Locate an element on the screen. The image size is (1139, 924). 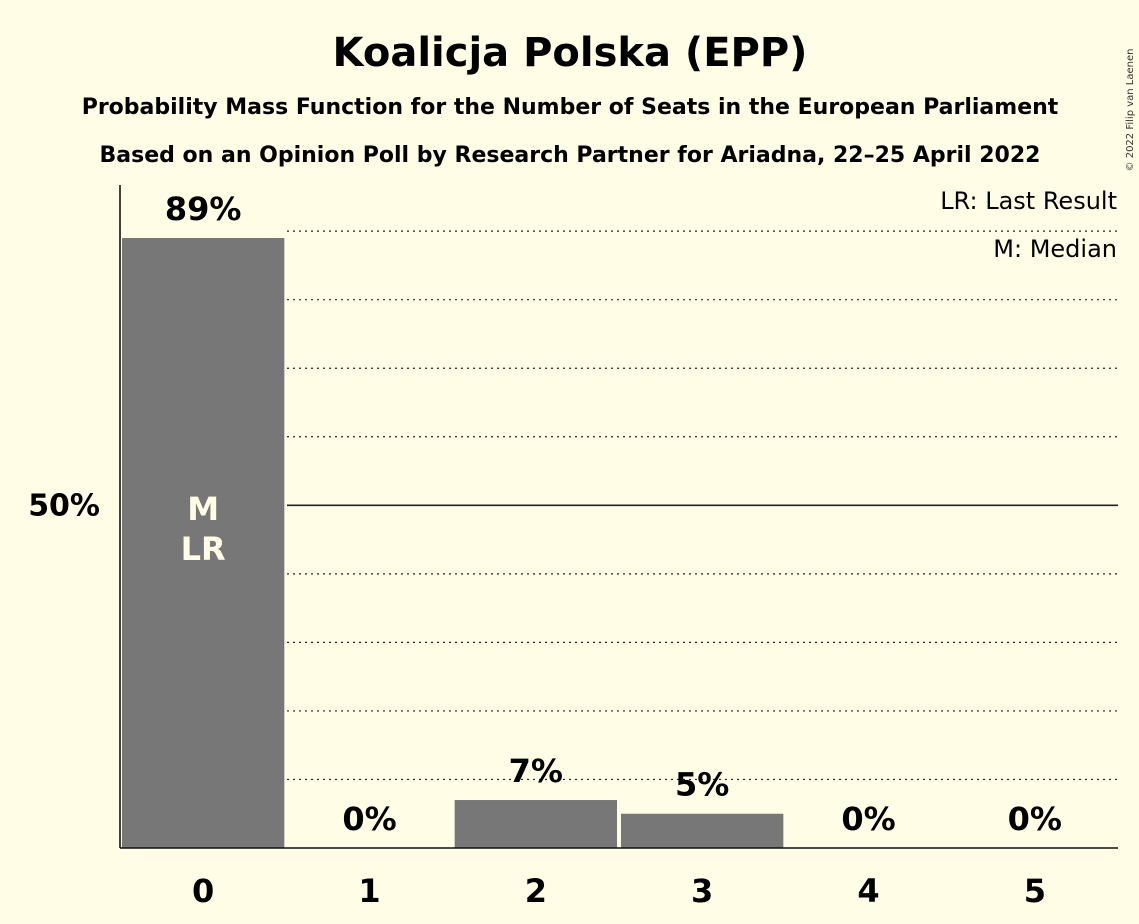
x-tick-4: 4 is located at coordinates (868, 891).